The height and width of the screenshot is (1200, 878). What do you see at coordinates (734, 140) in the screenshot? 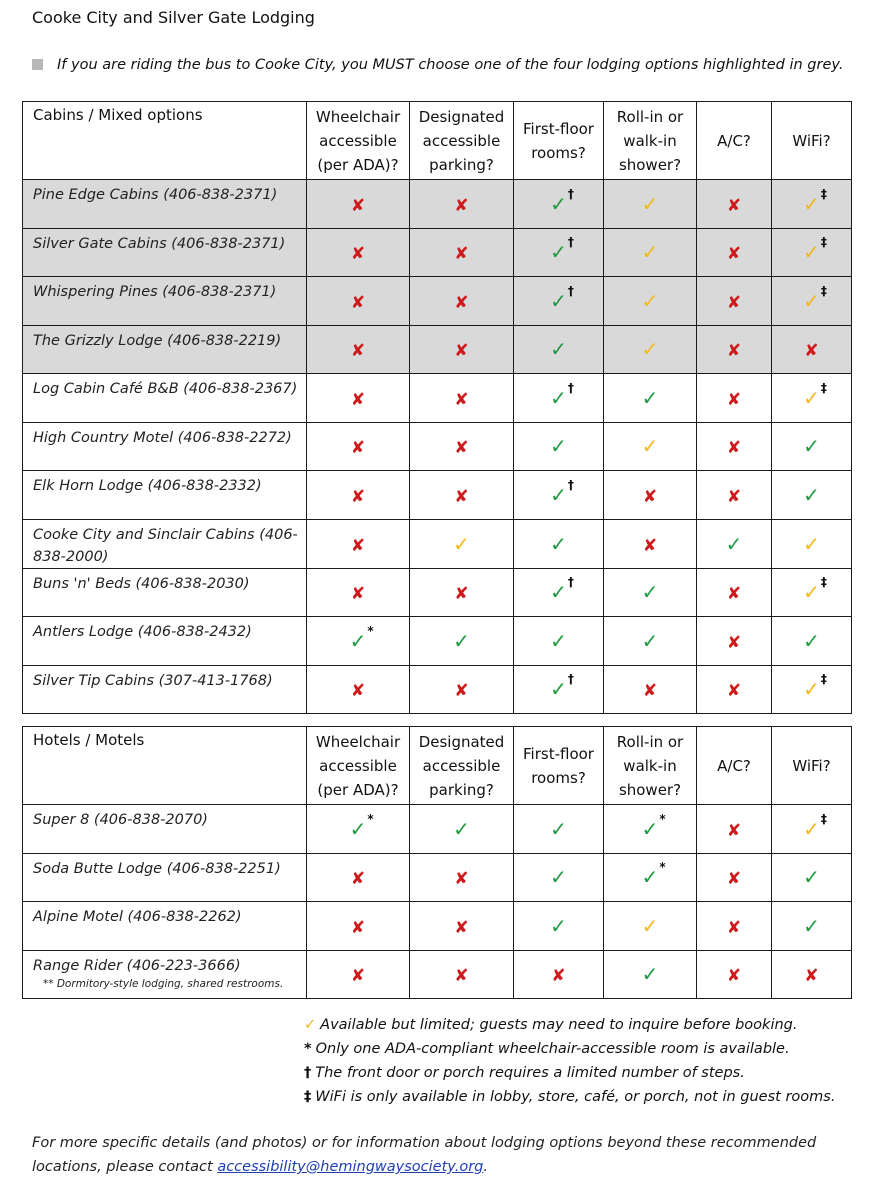
I see `header-ac: A/C?` at bounding box center [734, 140].